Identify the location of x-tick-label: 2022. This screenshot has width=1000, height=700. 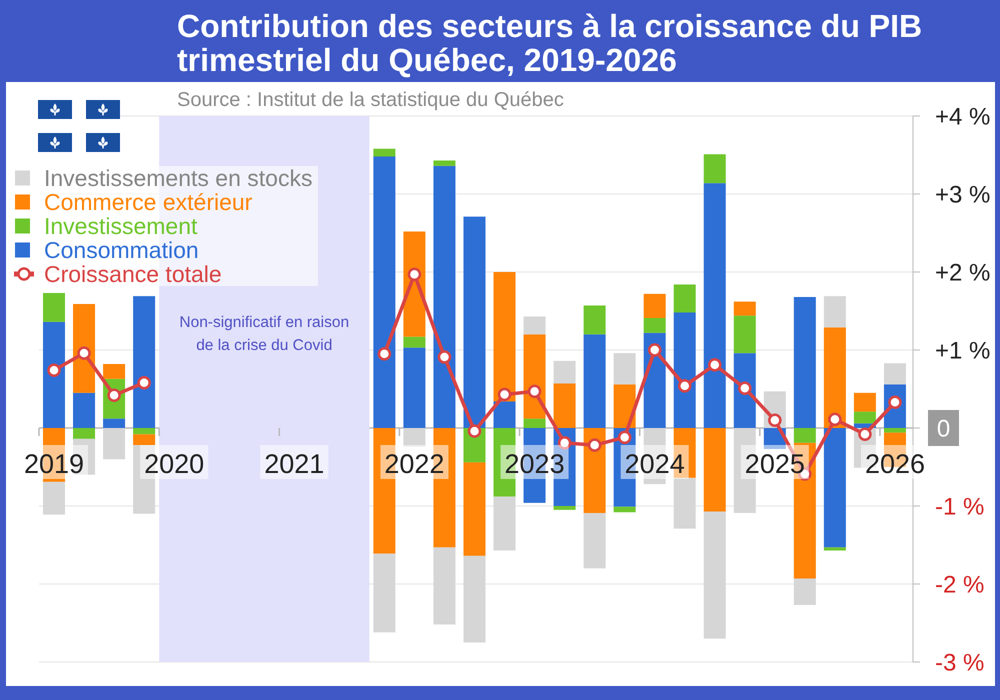
(414, 464).